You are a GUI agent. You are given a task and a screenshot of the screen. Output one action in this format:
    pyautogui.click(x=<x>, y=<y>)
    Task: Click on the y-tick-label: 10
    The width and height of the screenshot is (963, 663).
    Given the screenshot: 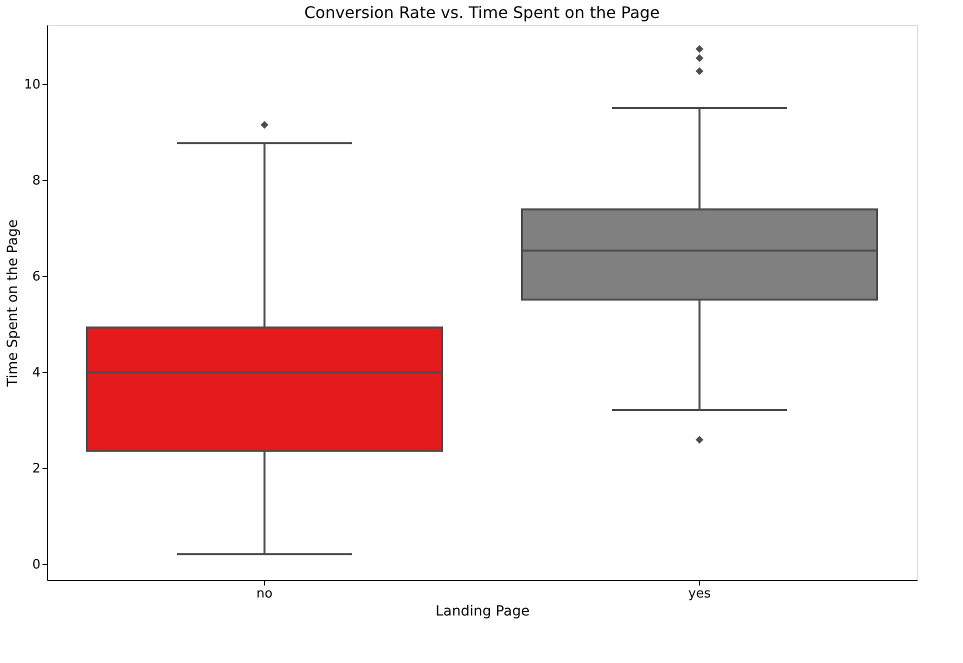 What is the action you would take?
    pyautogui.click(x=32, y=85)
    